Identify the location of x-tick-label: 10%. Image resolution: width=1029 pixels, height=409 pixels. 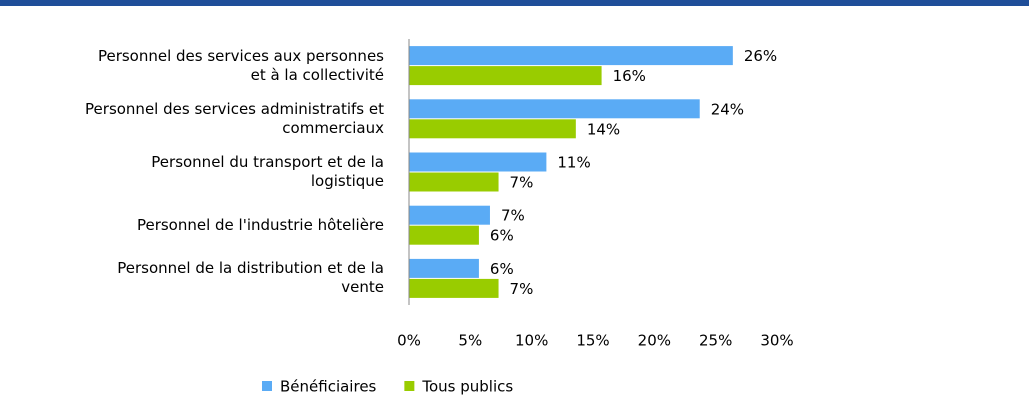
(531, 341).